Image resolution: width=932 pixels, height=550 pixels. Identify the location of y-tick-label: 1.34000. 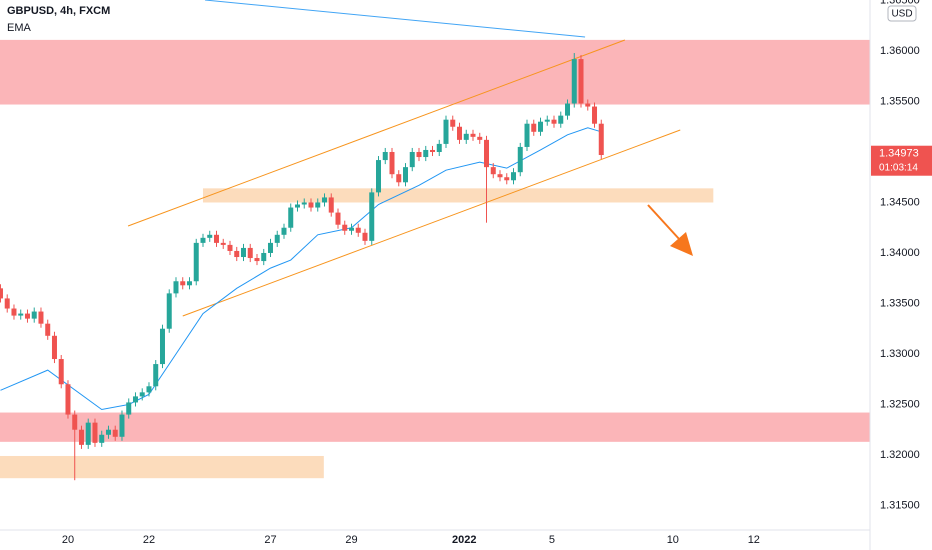
(900, 253).